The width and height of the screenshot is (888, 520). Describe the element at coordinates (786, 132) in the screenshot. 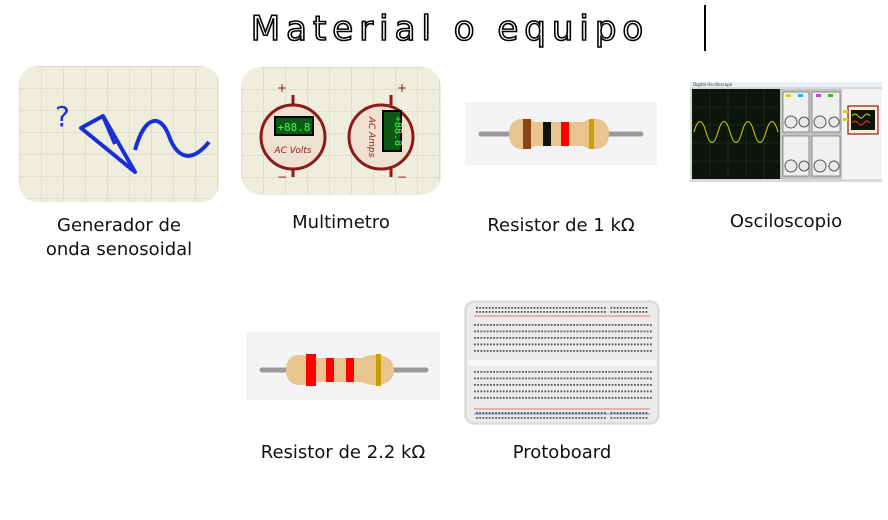

I see `oscilloscope-image: Digital Oscilloscope` at that location.